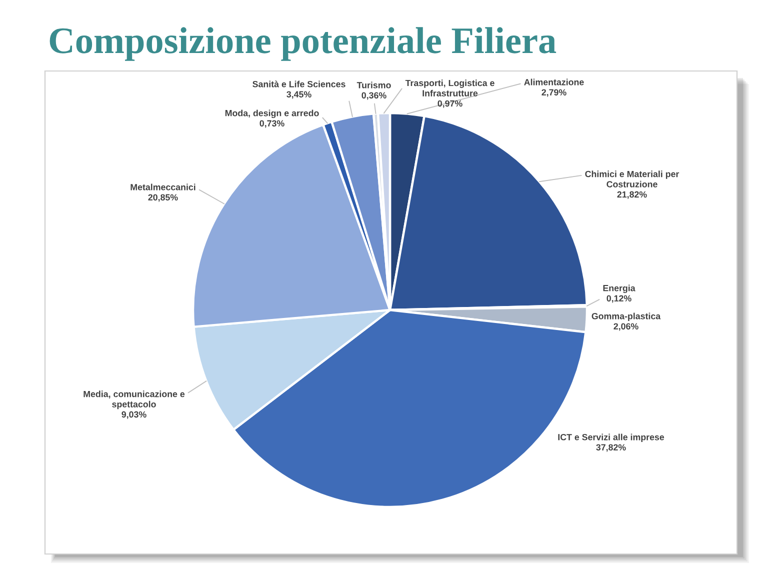  What do you see at coordinates (449, 88) in the screenshot?
I see `slice-label: Trasporti, Logistica e Infrastrutture` at bounding box center [449, 88].